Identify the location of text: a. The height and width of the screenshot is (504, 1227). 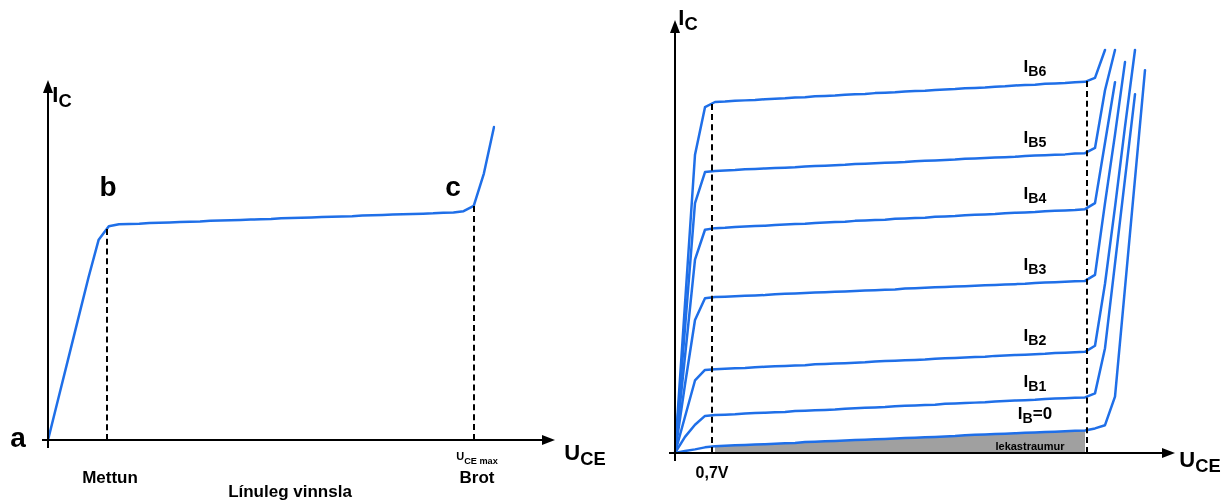
(18, 438).